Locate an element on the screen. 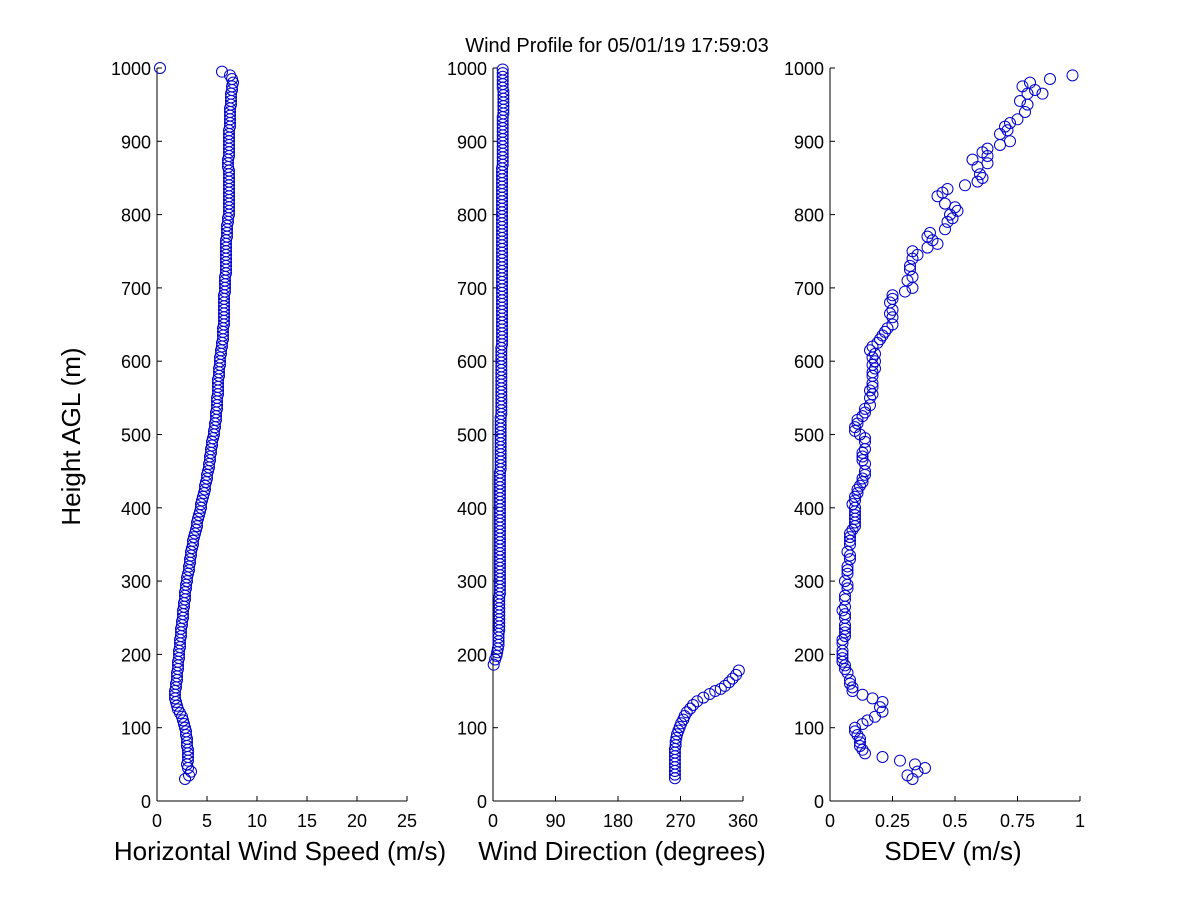 The image size is (1200, 900). y-tick-label-sdev: 100 is located at coordinates (809, 729).